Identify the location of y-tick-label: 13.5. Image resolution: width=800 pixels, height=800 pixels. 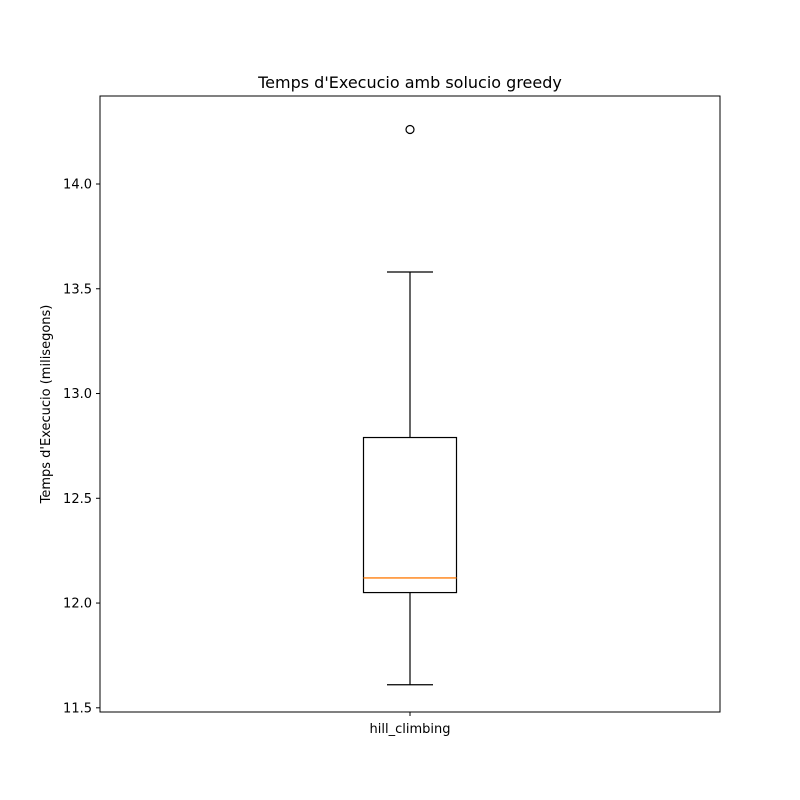
(77, 289).